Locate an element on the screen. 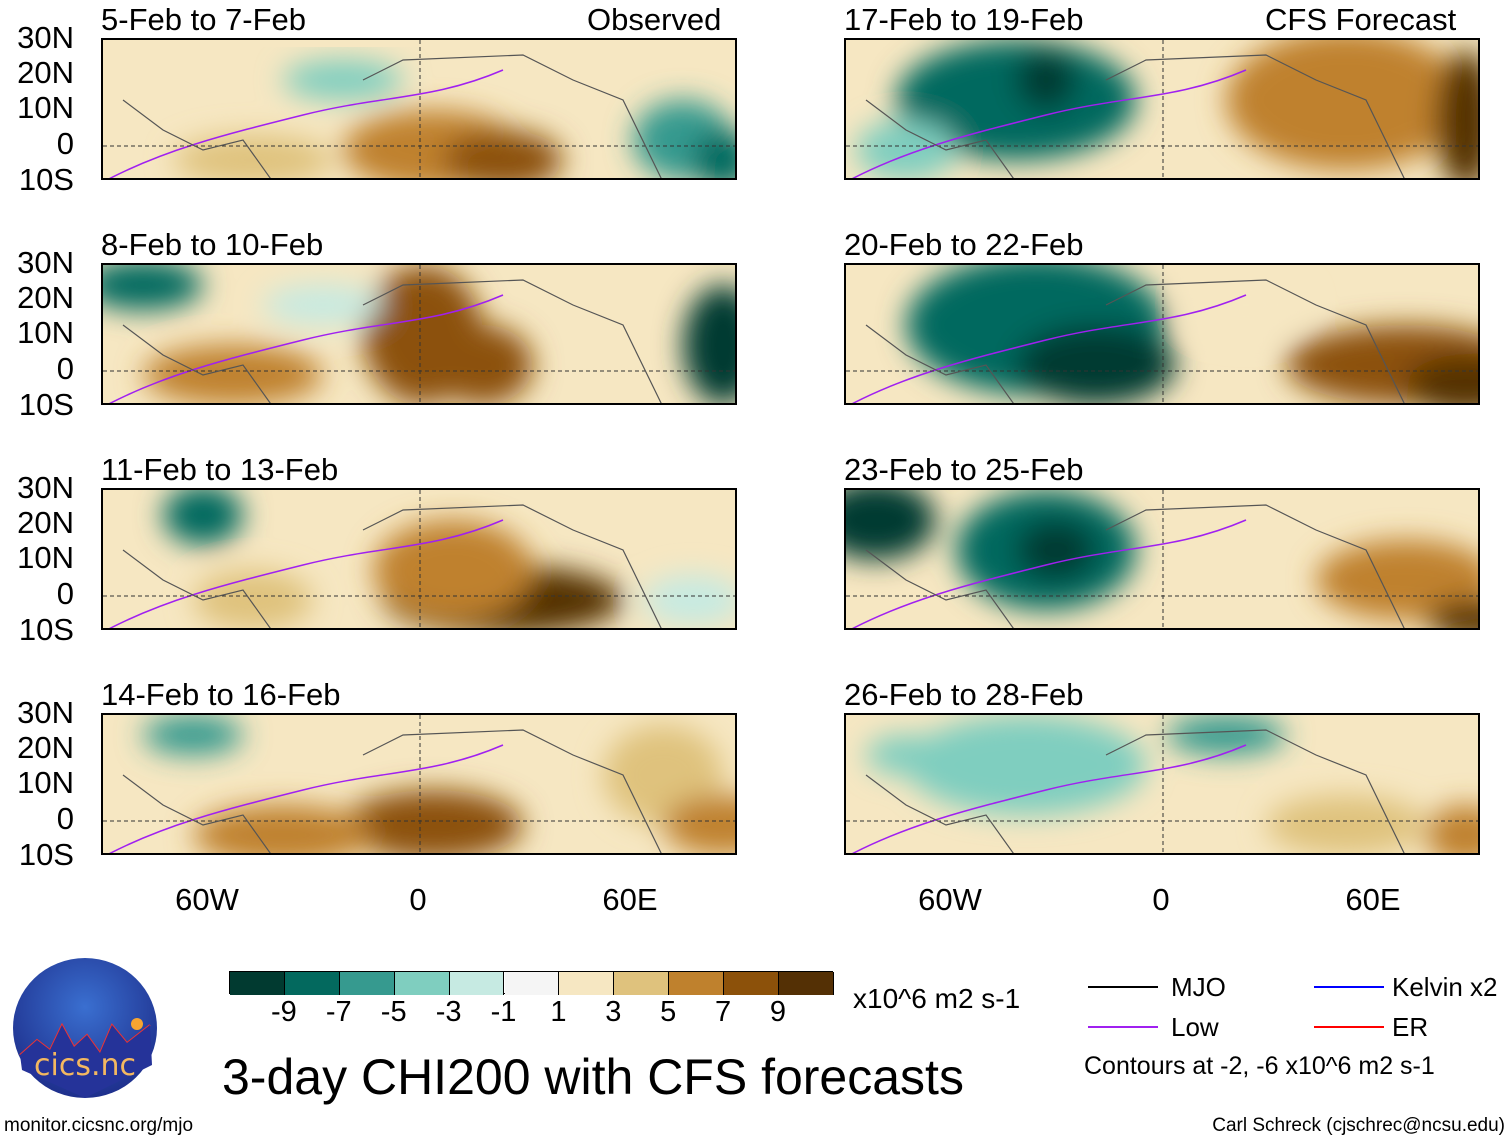 The image size is (1510, 1142). panel-title: 23-Feb to 25-Feb is located at coordinates (964, 469).